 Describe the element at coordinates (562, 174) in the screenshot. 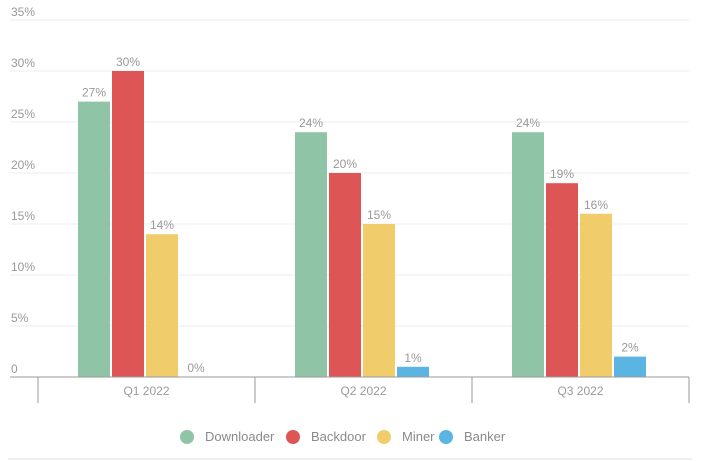

I see `data-label: 19%` at that location.